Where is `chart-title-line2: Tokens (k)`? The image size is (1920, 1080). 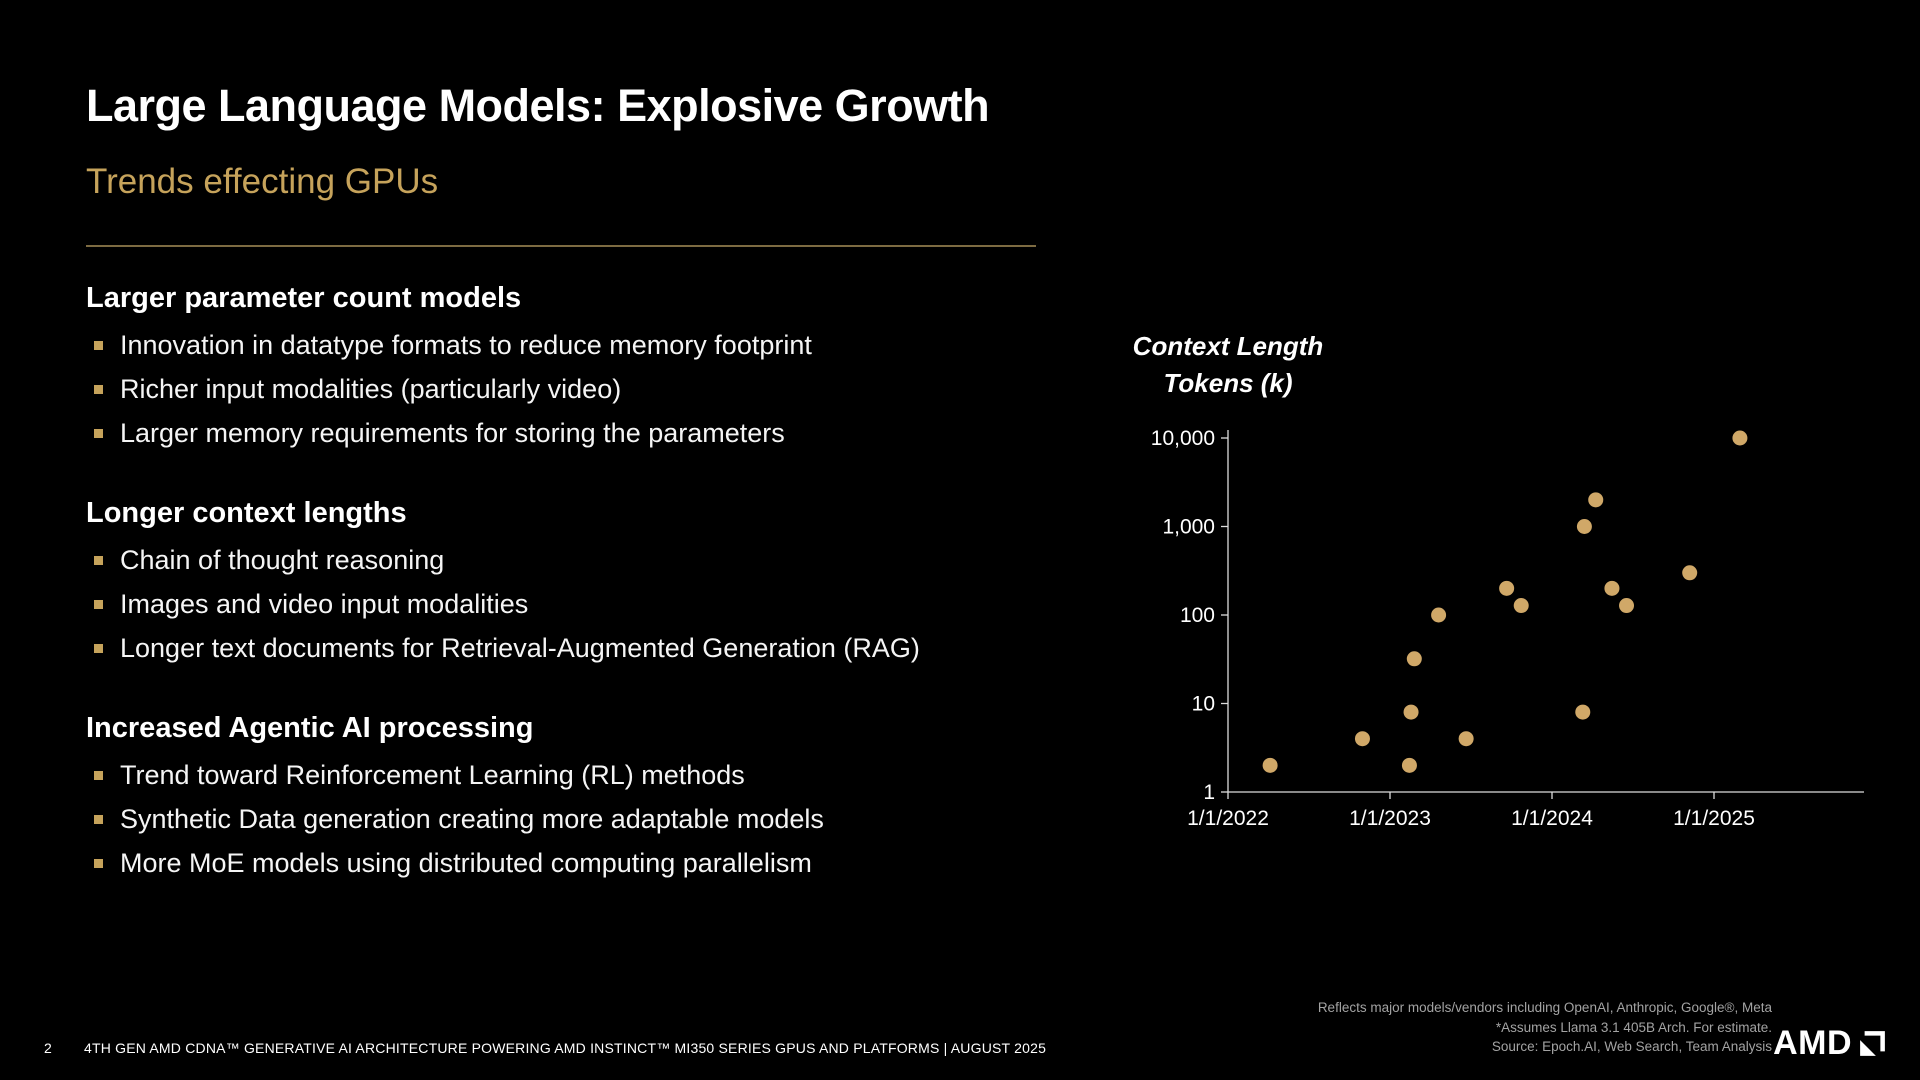
chart-title-line2: Tokens (k) is located at coordinates (1228, 383).